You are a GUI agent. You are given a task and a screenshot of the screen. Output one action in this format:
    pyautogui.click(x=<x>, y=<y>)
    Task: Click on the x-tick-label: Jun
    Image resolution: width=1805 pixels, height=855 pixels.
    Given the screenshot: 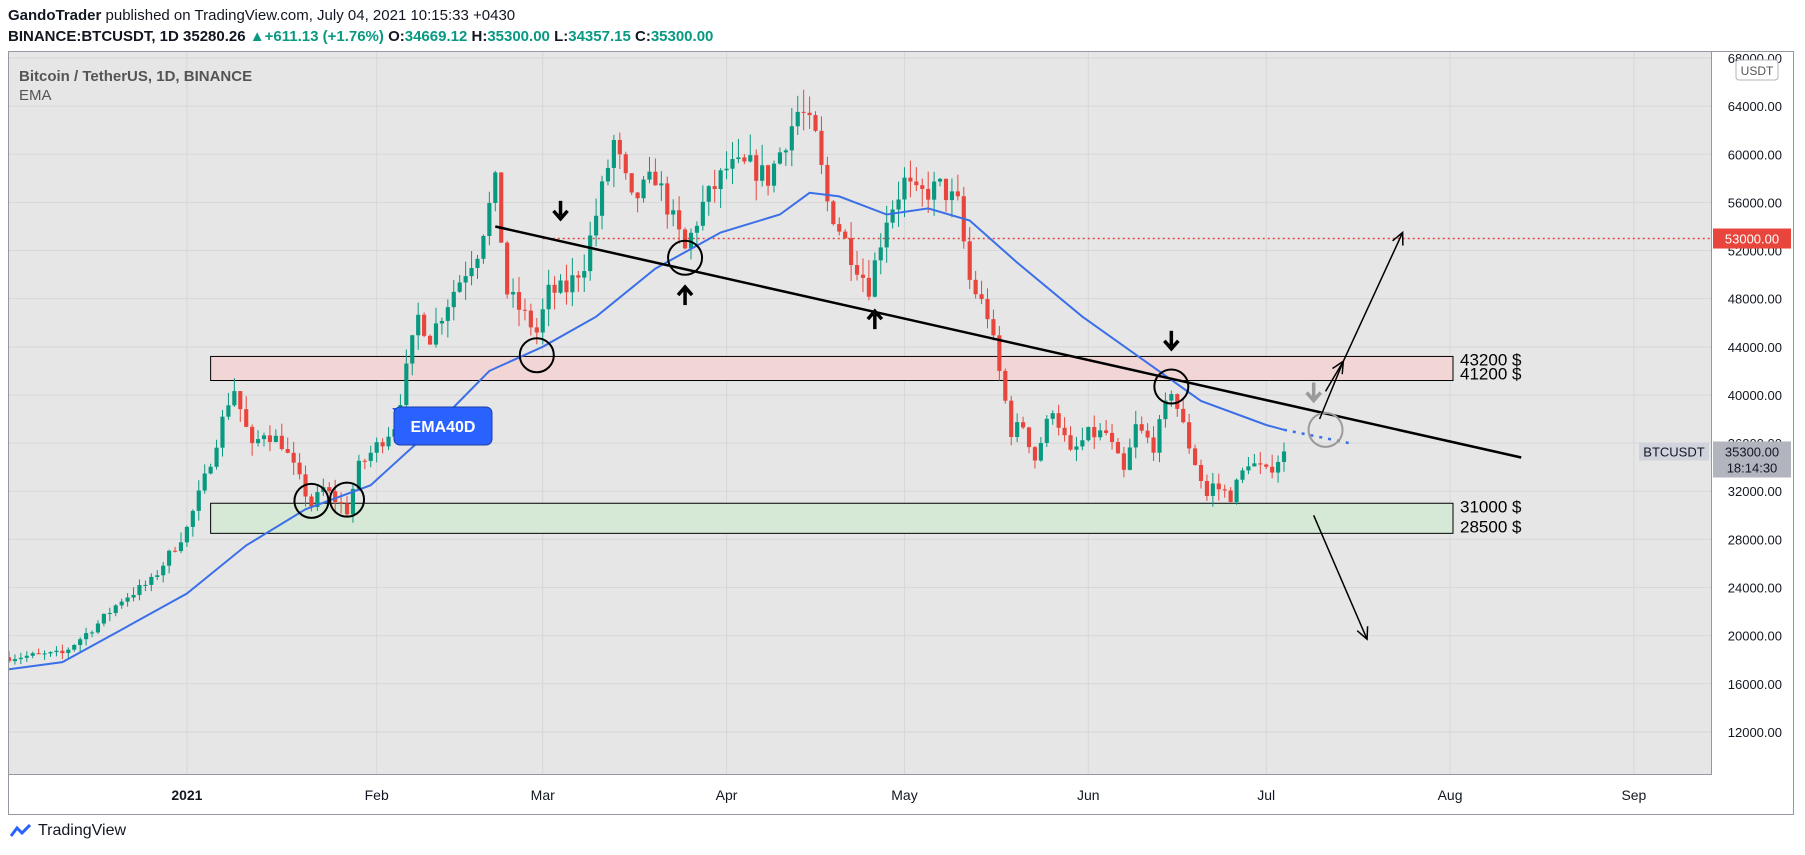 What is the action you would take?
    pyautogui.click(x=1088, y=795)
    